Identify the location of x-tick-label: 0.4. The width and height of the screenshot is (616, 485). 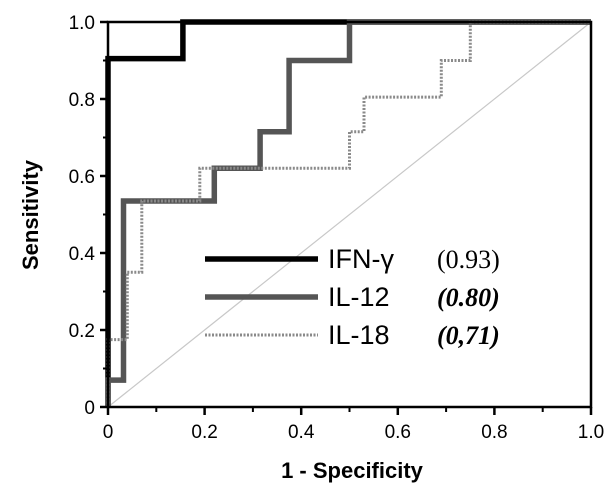
(301, 432).